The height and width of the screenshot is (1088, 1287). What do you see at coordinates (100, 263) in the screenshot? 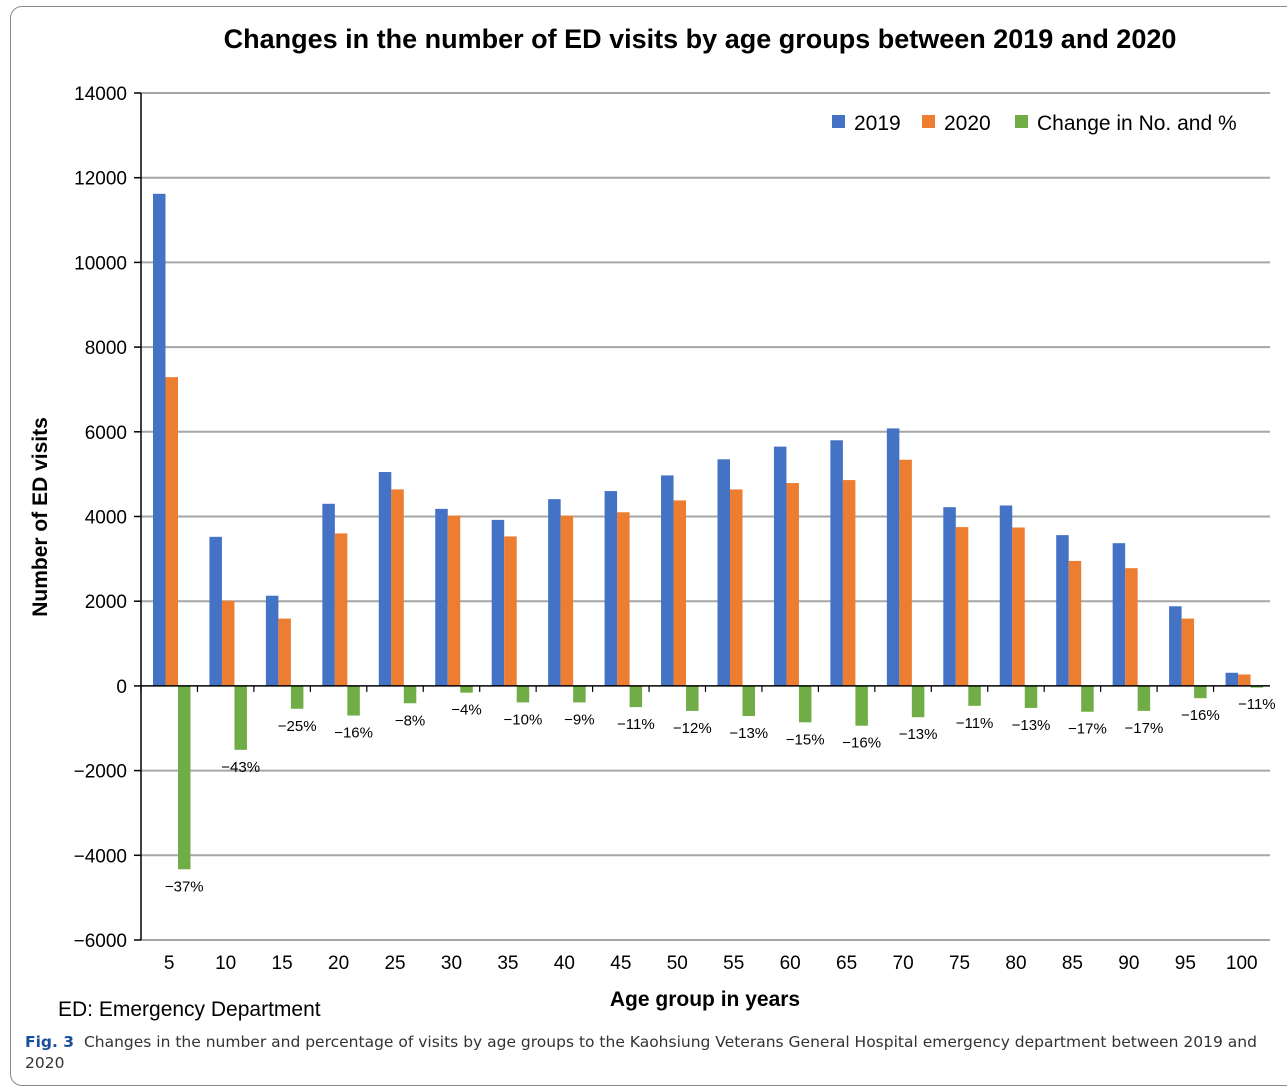
I see `y-tick-label: 10000` at bounding box center [100, 263].